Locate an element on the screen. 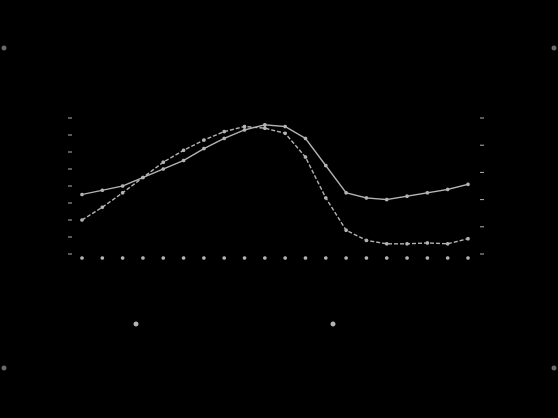 The image size is (558, 418). legend is located at coordinates (234, 324).